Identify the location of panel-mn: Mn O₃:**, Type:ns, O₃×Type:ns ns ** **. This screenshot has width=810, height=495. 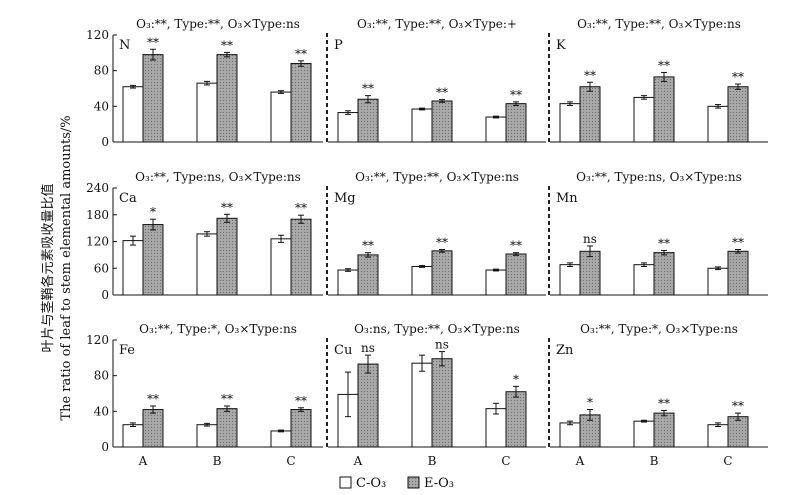
(658, 233).